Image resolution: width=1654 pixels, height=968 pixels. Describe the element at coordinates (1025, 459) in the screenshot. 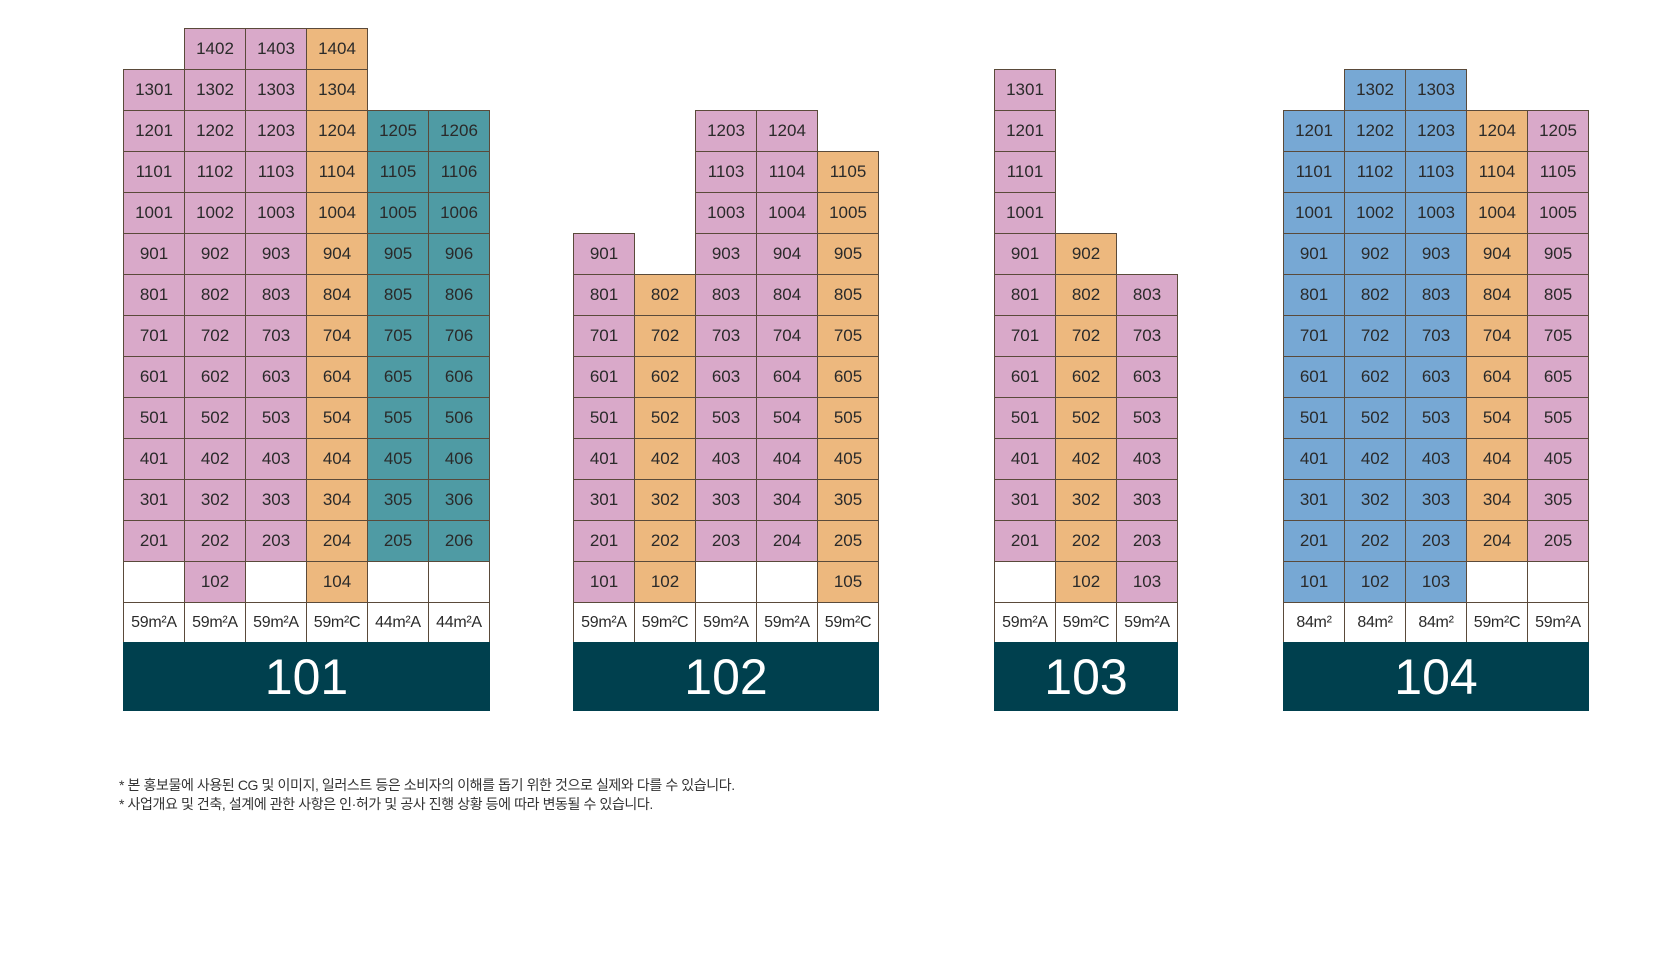

I see `unit-cell: 401` at that location.